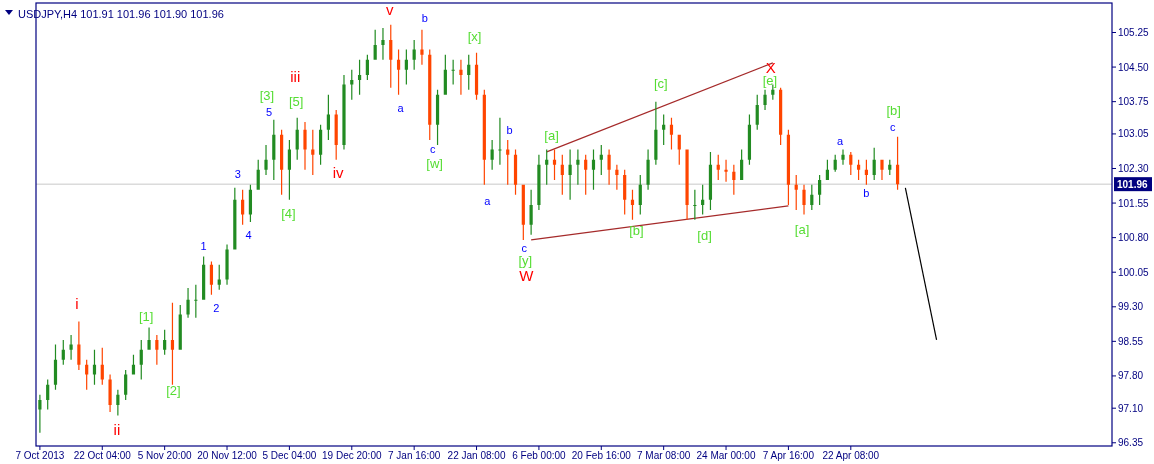 Image resolution: width=1154 pixels, height=464 pixels. What do you see at coordinates (227, 455) in the screenshot?
I see `x-tick-label: 20 Nov 12:00` at bounding box center [227, 455].